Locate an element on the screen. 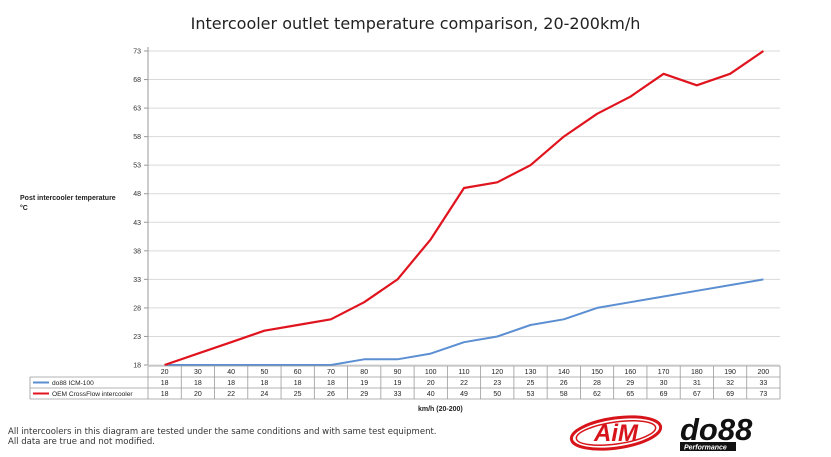 Image resolution: width=831 pixels, height=457 pixels. x-tick-label: 120 is located at coordinates (497, 372).